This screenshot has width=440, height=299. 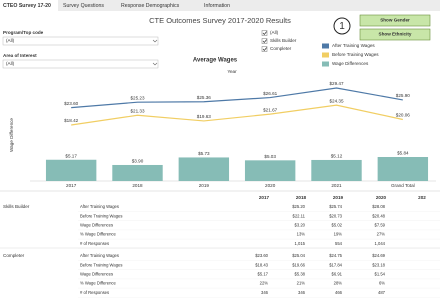 What do you see at coordinates (20, 55) in the screenshot?
I see `filter-label: Area of Interest` at bounding box center [20, 55].